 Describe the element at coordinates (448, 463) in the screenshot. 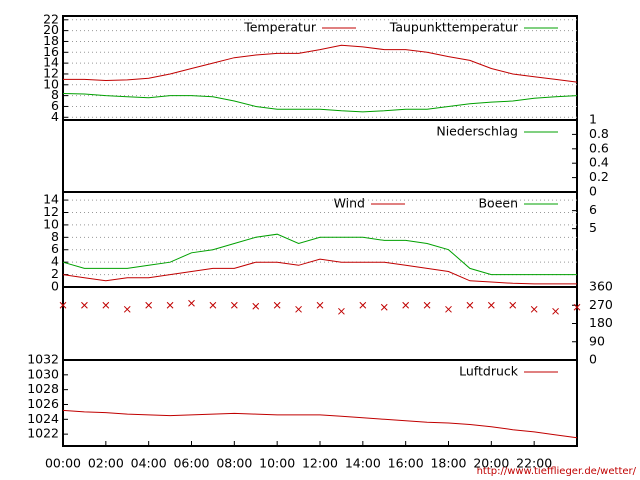

I see `x-tick-label: 18:00` at that location.